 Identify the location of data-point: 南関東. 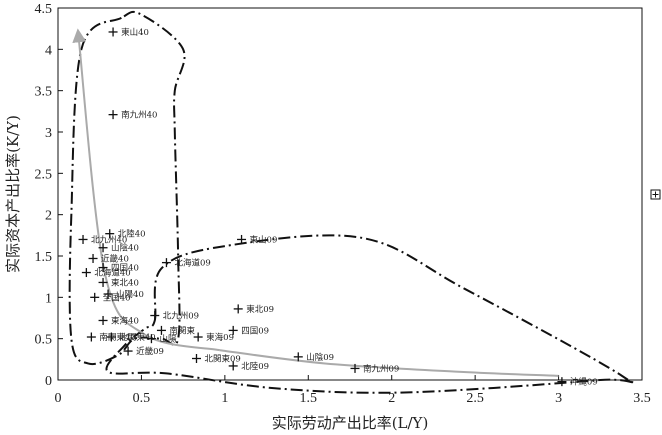
(175, 330).